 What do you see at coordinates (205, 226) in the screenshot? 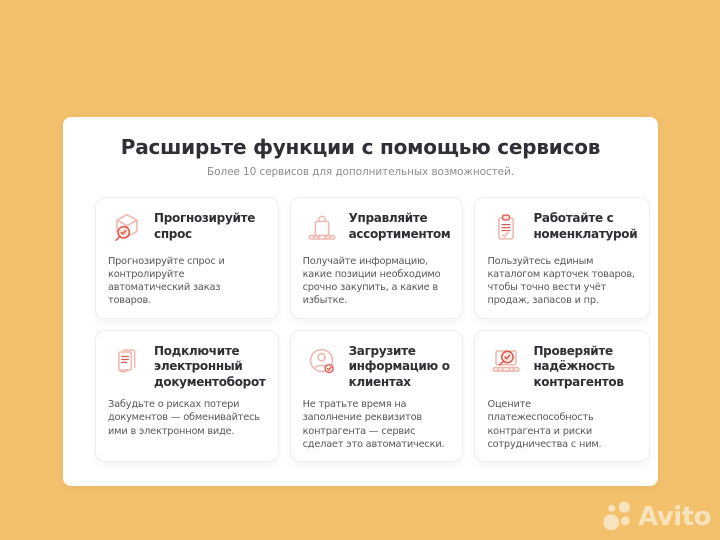
I see `card-title: Прогнозируйте спрос` at bounding box center [205, 226].